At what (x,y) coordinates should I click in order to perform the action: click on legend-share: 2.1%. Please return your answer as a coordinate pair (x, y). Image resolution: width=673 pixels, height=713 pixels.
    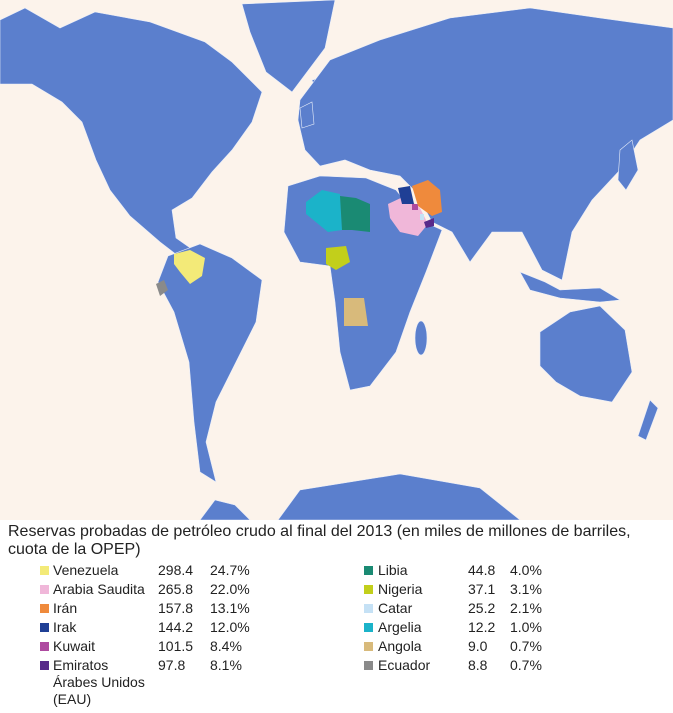
    Looking at the image, I should click on (526, 608).